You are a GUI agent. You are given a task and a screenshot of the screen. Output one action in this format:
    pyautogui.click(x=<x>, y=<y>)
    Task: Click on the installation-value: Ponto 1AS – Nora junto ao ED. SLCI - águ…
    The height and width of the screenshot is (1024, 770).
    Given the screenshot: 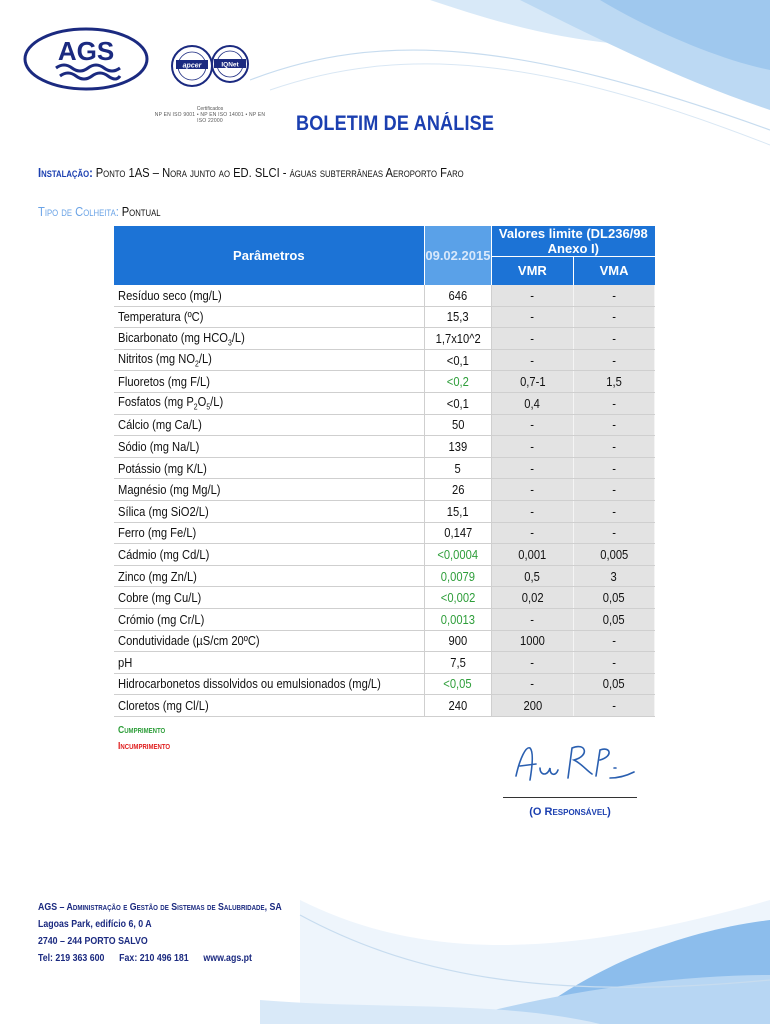 What is the action you would take?
    pyautogui.click(x=279, y=172)
    